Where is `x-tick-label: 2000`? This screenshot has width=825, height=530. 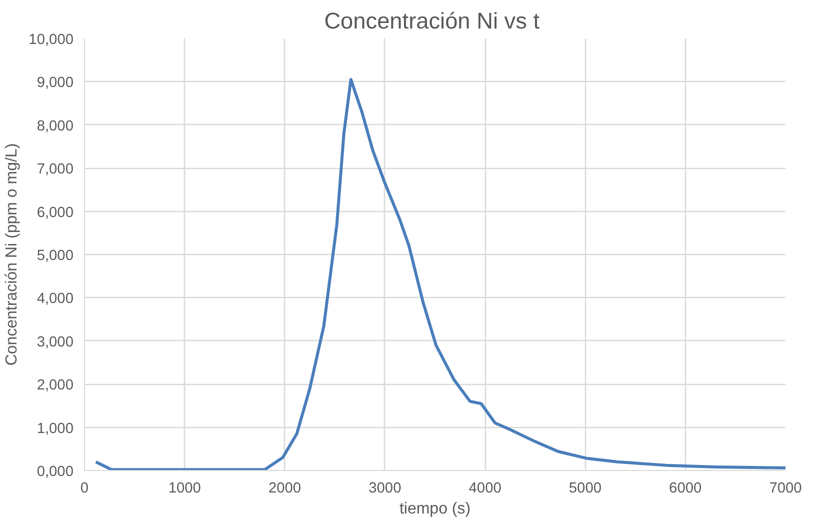 x-tick-label: 2000 is located at coordinates (285, 488).